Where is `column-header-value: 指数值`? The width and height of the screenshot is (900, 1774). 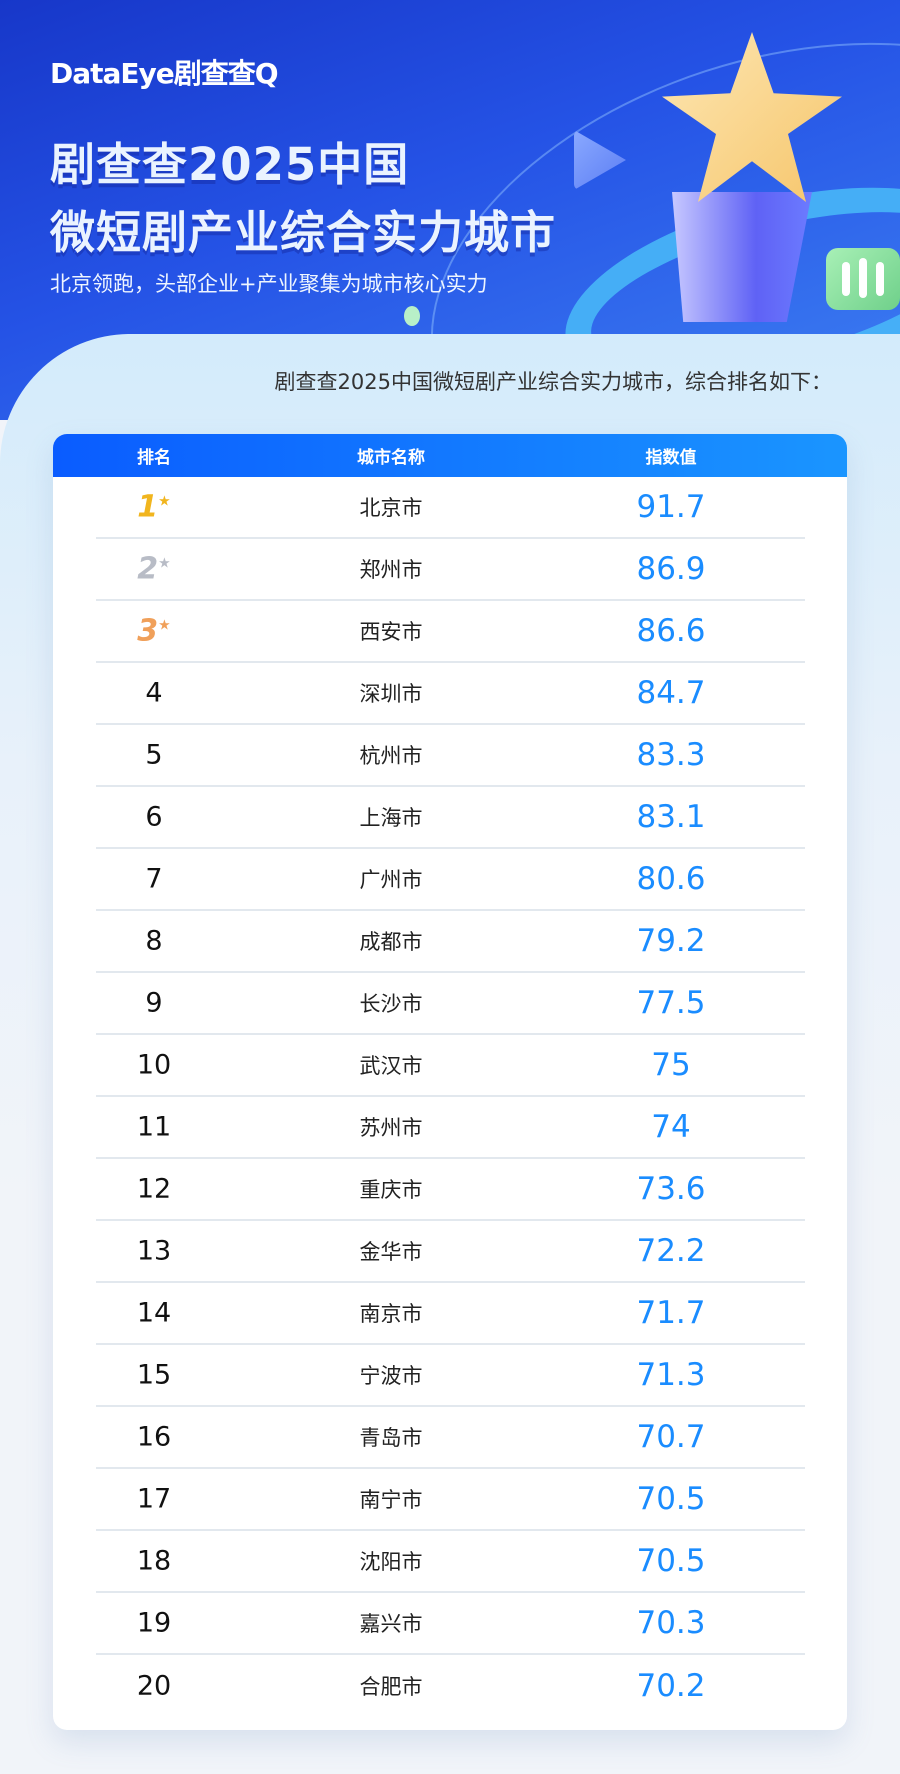
column-header-value: 指数值 is located at coordinates (671, 458).